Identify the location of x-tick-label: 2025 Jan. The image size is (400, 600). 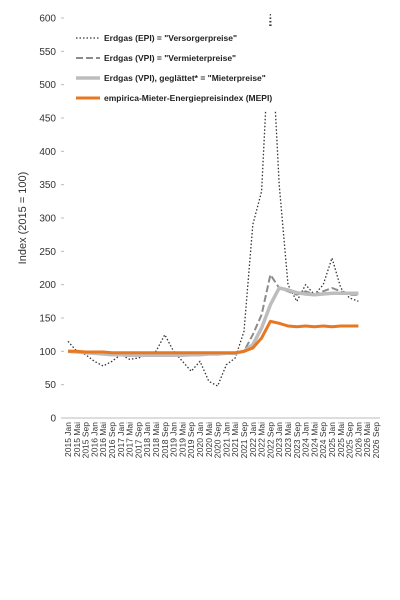
(332, 439).